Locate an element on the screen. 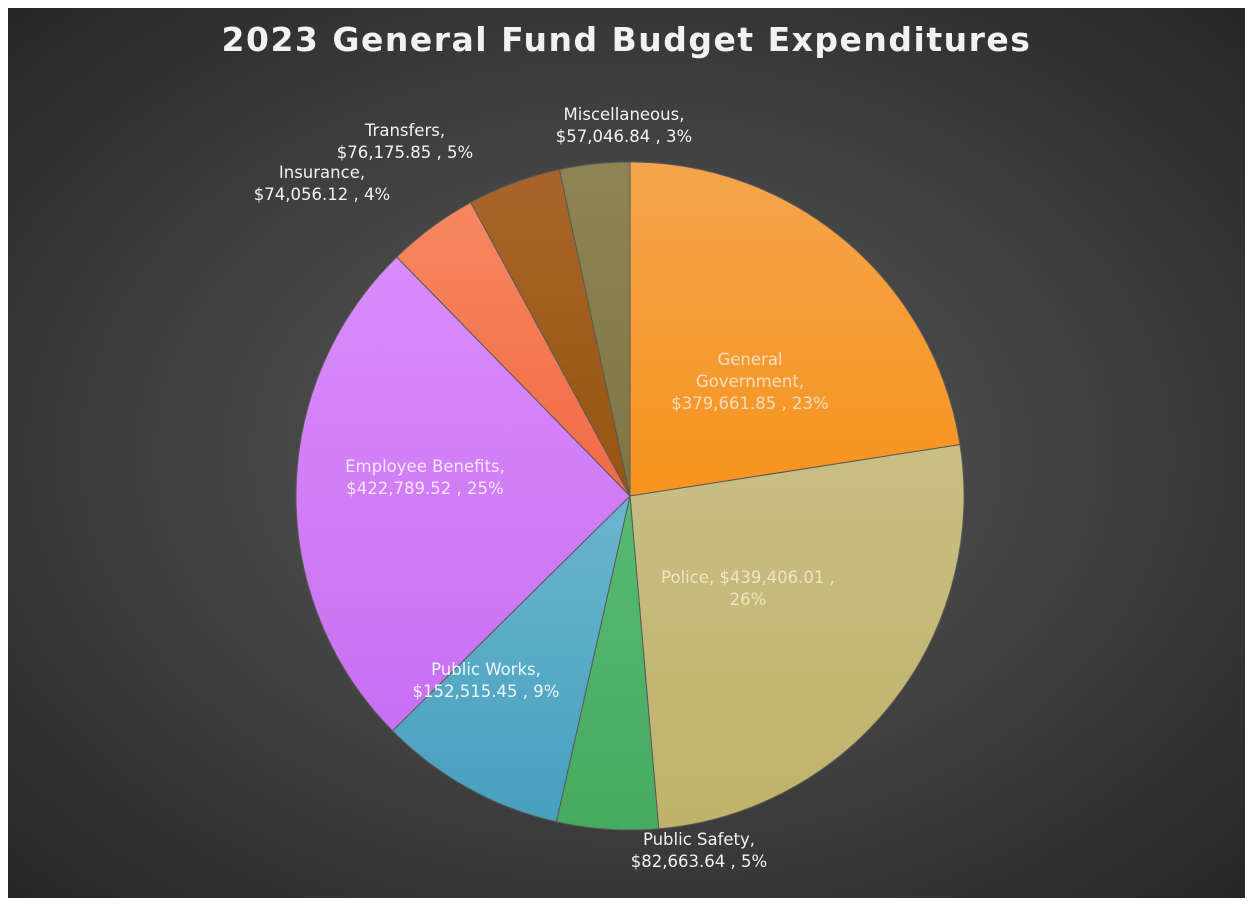 The height and width of the screenshot is (908, 1253). pie-slice-employee-benefits is located at coordinates (463, 494).